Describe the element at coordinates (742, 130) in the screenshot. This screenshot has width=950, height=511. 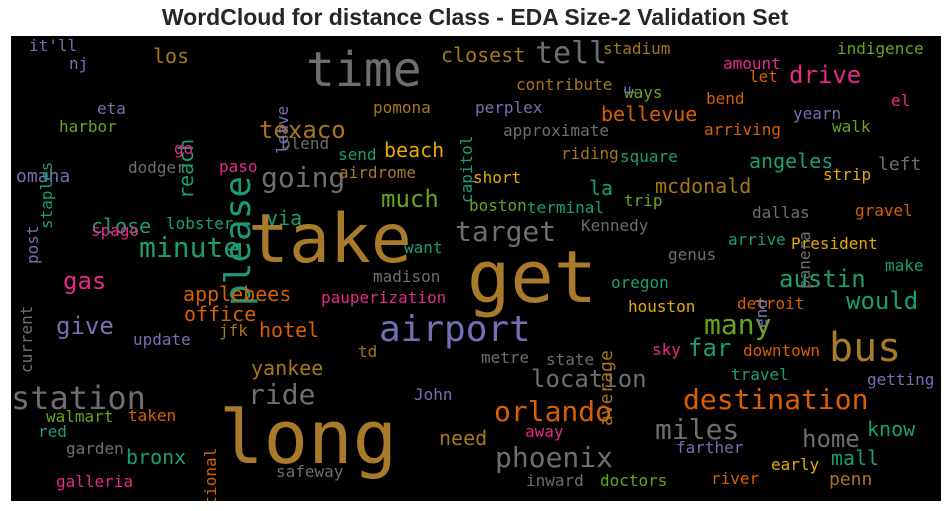
I see `cloud-word: arriving` at that location.